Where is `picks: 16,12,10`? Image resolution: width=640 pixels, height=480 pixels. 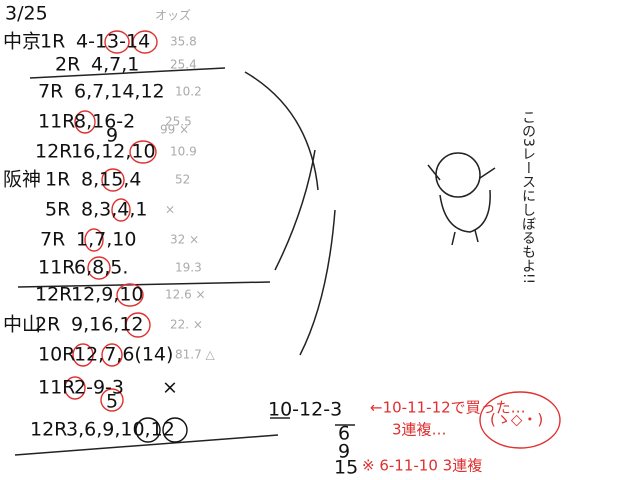 picks: 16,12,10 is located at coordinates (113, 152).